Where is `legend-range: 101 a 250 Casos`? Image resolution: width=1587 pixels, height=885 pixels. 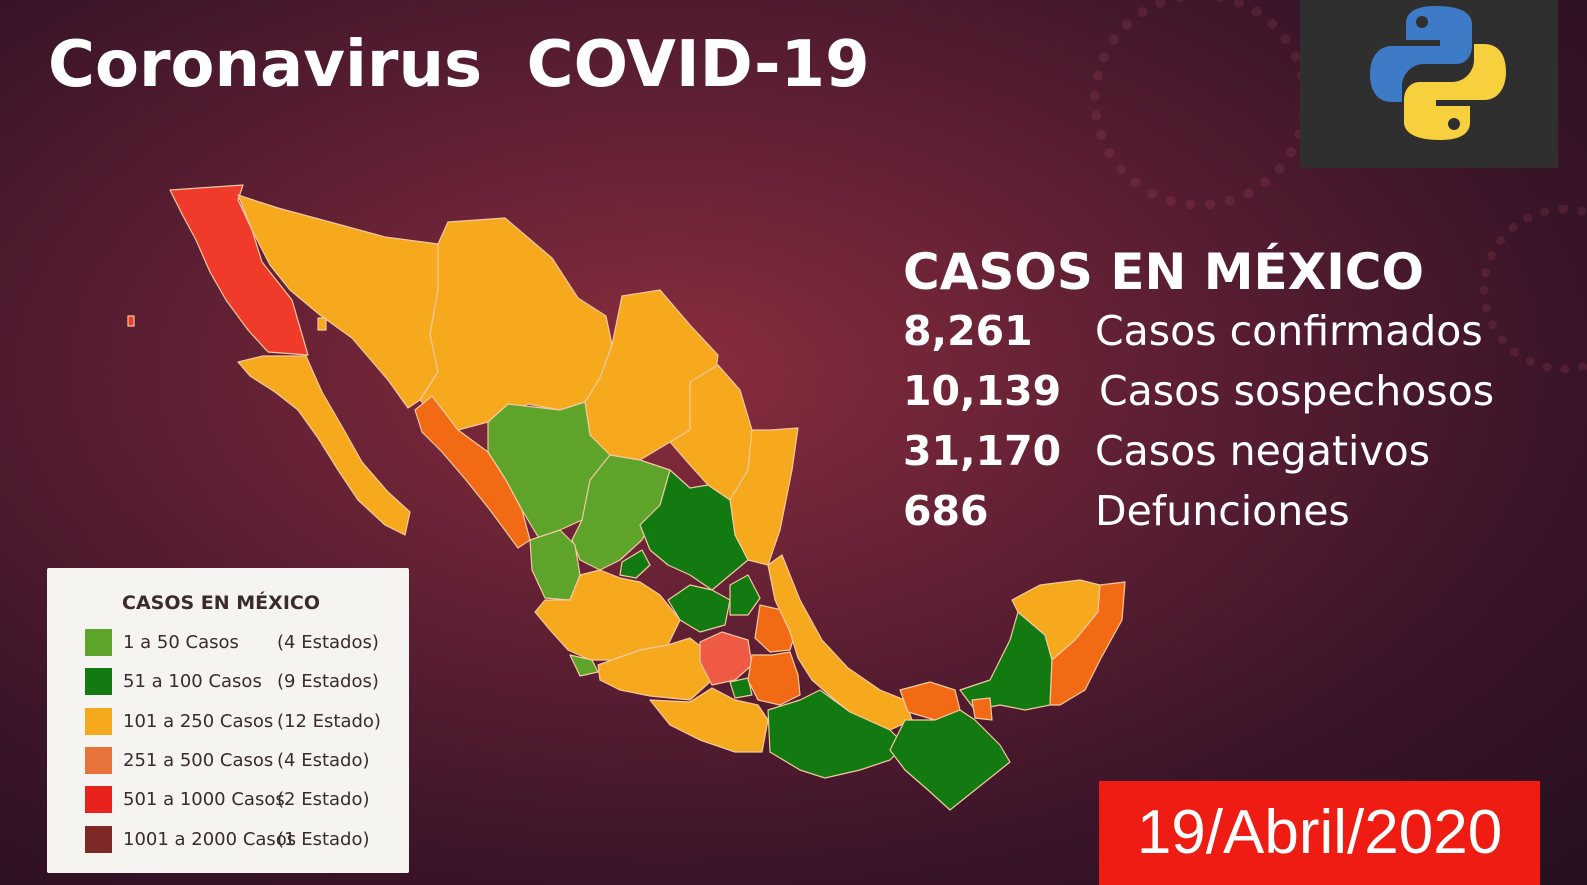 legend-range: 101 a 250 Casos is located at coordinates (198, 721).